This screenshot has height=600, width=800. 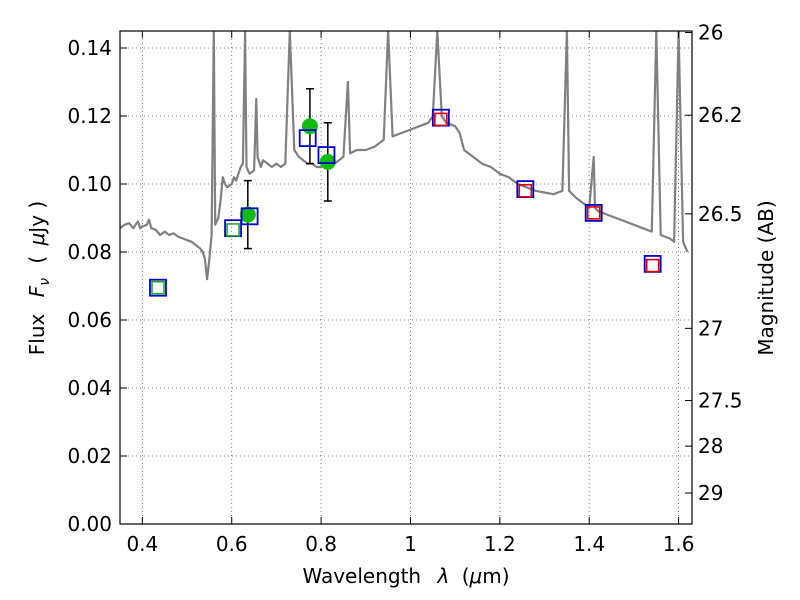 I want to click on y2-tick-label: 27.5, so click(x=720, y=401).